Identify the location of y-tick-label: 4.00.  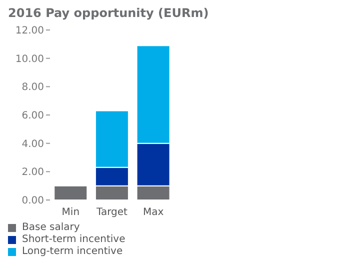
(33, 144).